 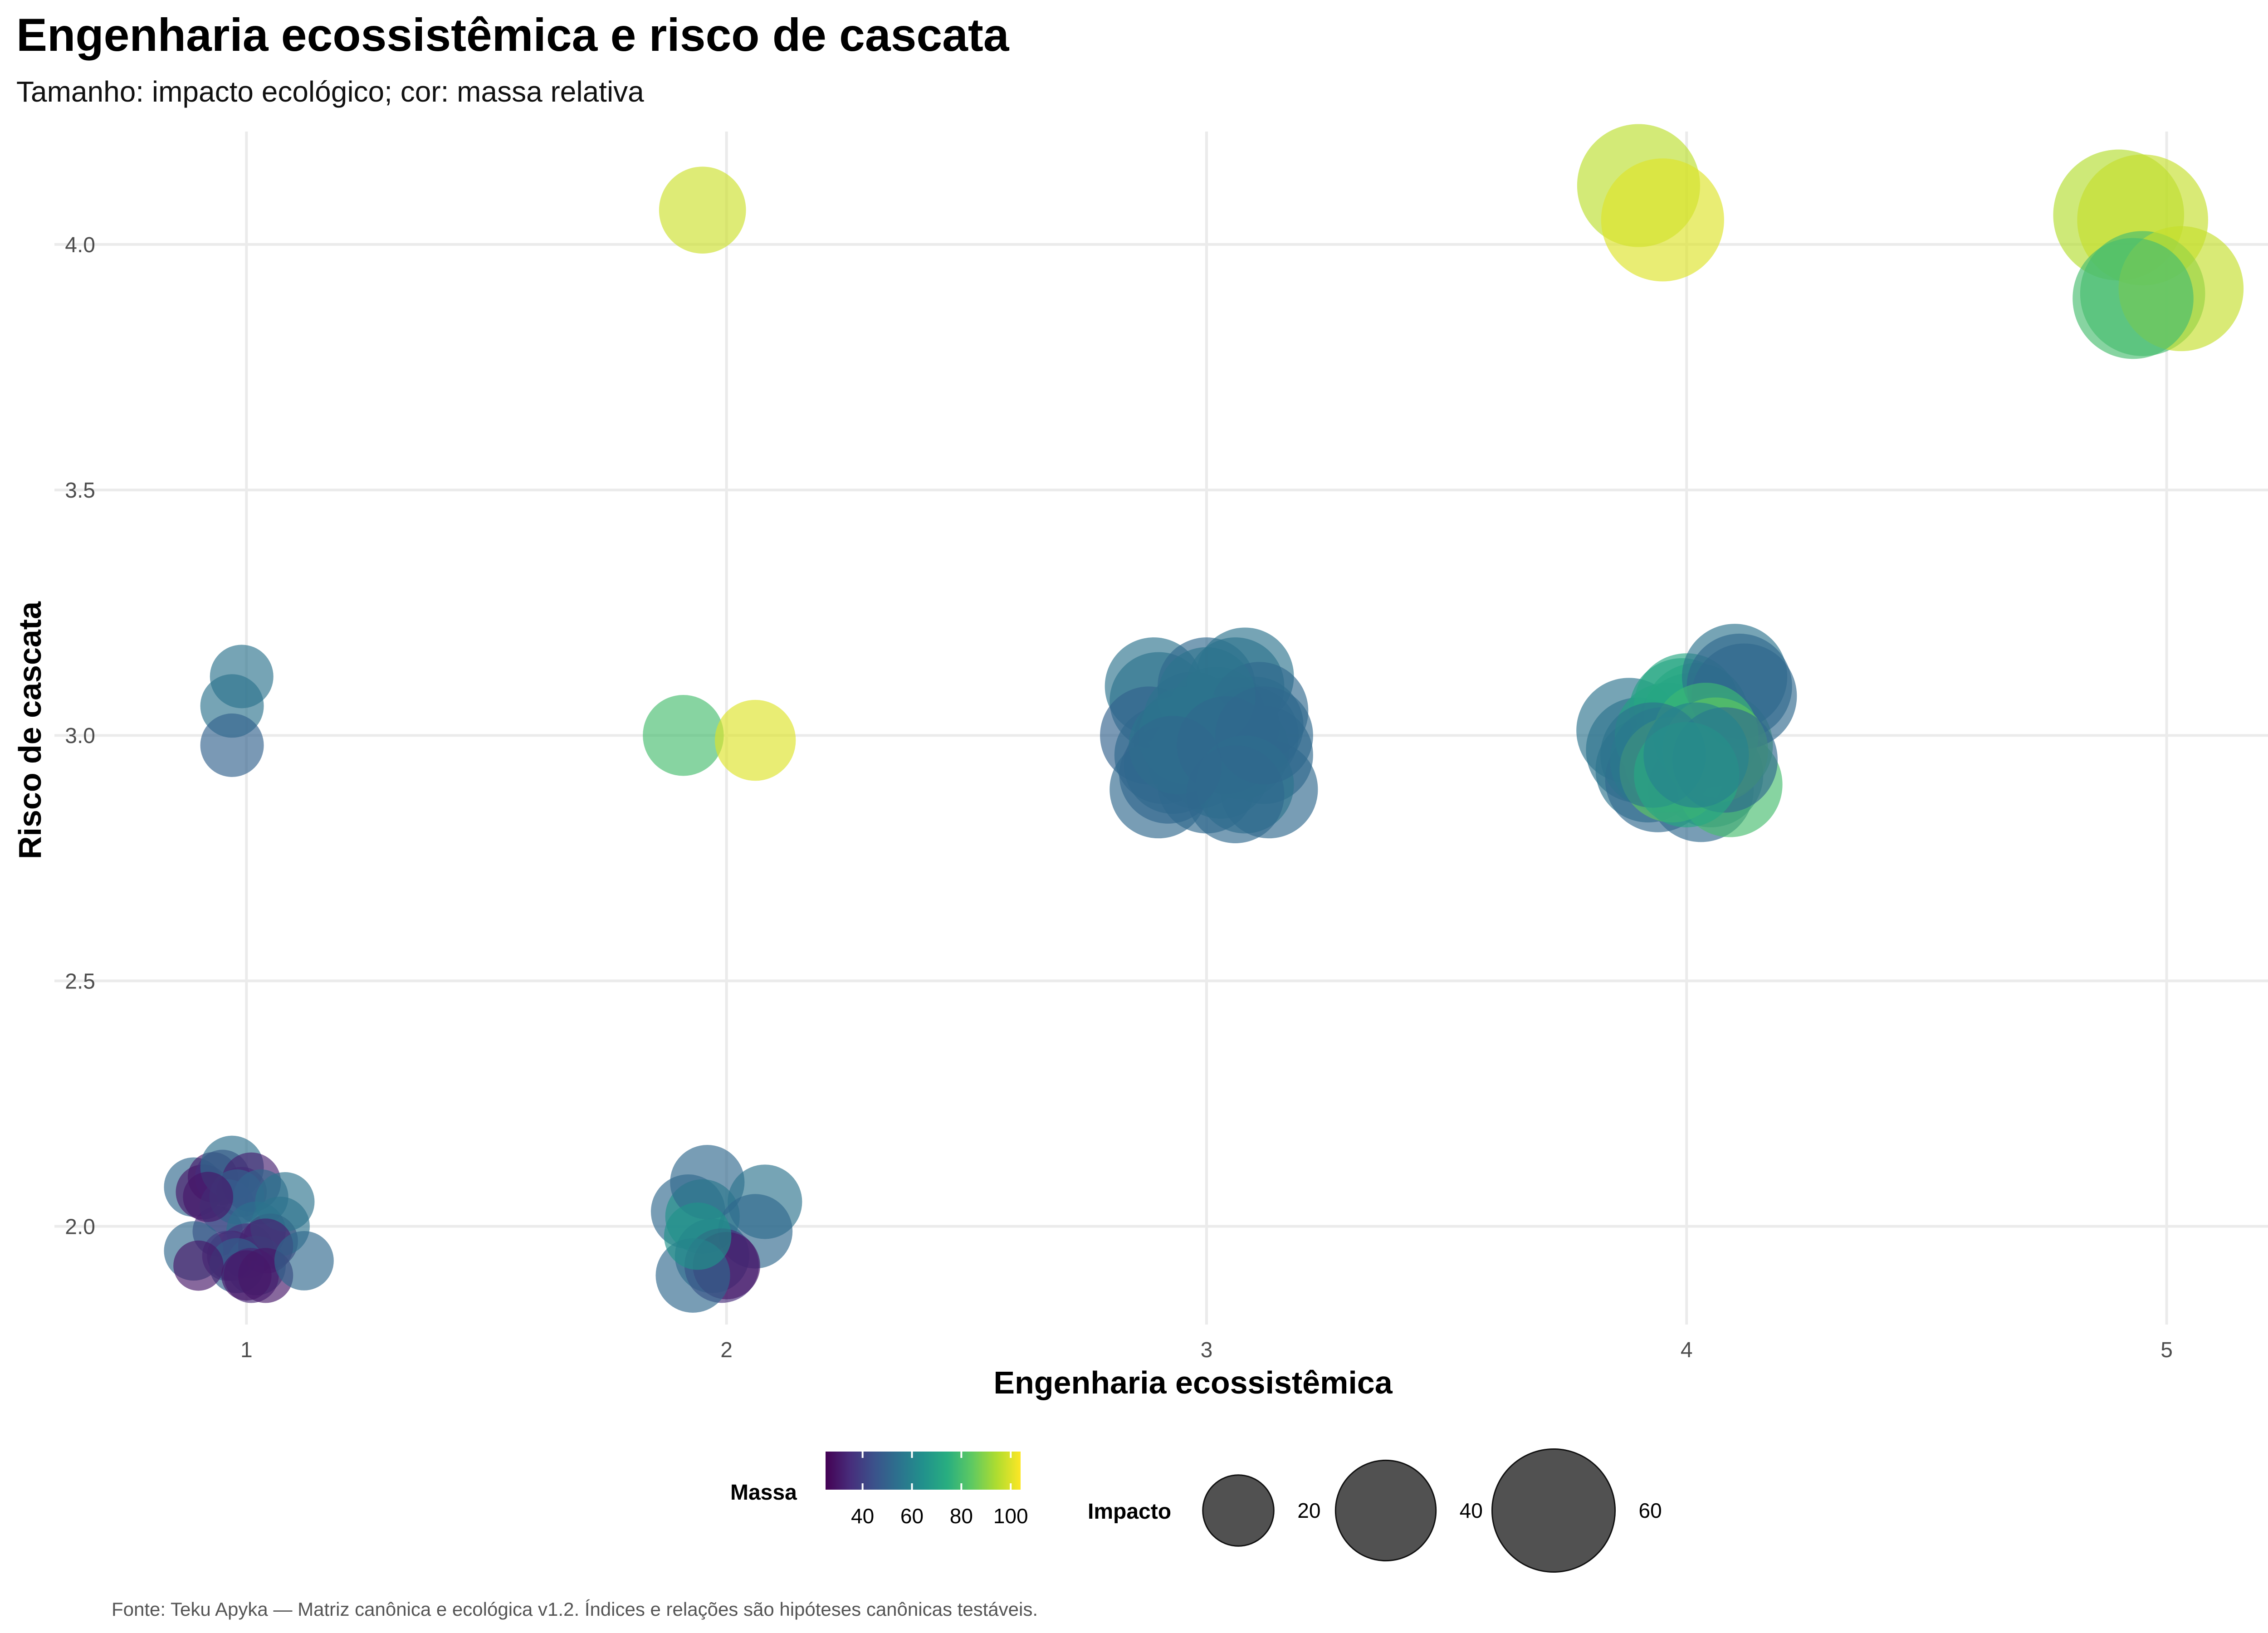 What do you see at coordinates (727, 1350) in the screenshot?
I see `x-tick-label: 2` at bounding box center [727, 1350].